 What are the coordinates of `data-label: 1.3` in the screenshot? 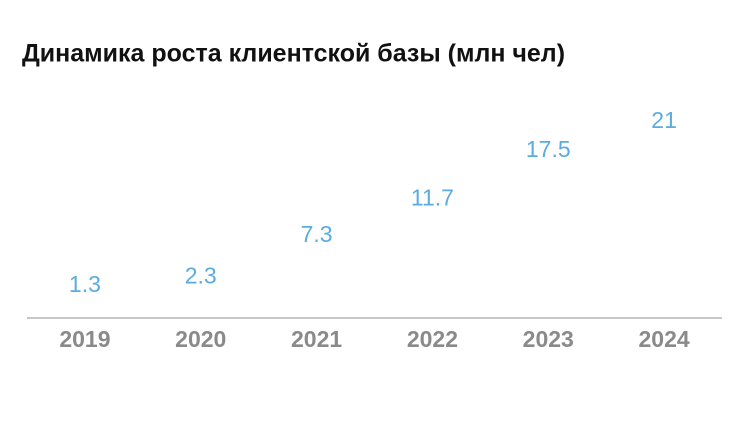 It's located at (85, 284).